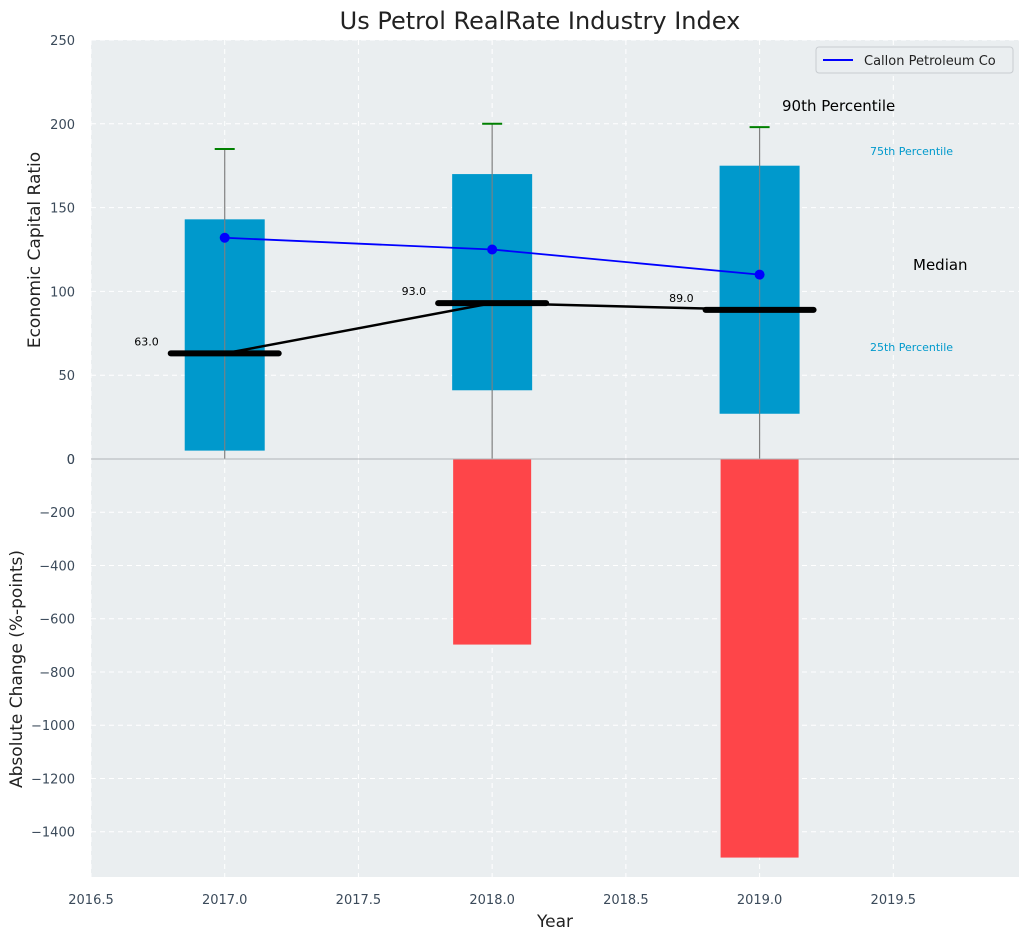 The image size is (1029, 940). What do you see at coordinates (17, 669) in the screenshot?
I see `bottom-y-axis-label: Absolute Change (%-points)` at bounding box center [17, 669].